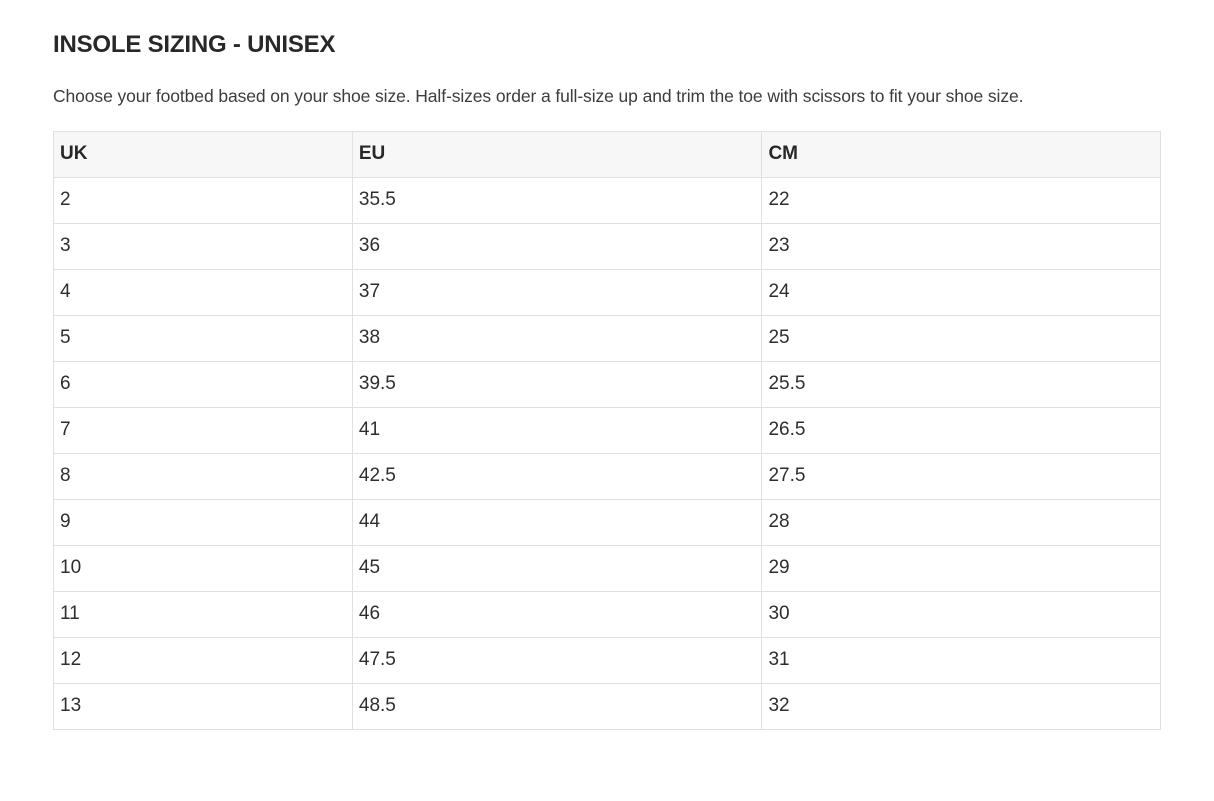 This screenshot has height=801, width=1214. Describe the element at coordinates (961, 522) in the screenshot. I see `cell-cm: 28` at that location.